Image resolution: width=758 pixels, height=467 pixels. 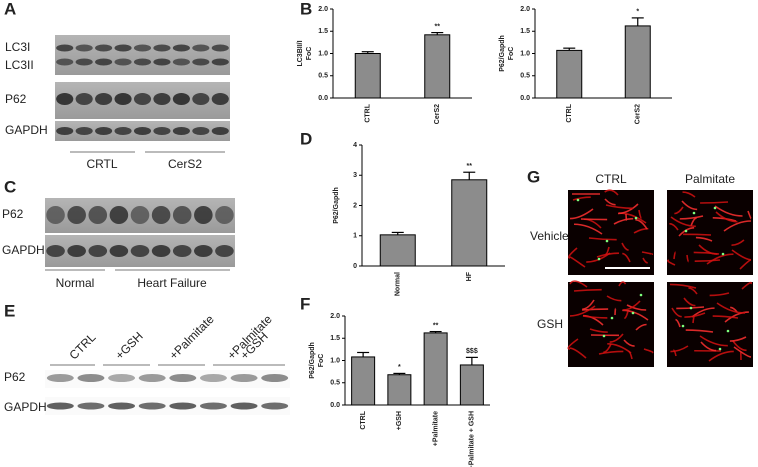 What do you see at coordinates (321, 361) in the screenshot?
I see `y-axis-label: FoC` at bounding box center [321, 361].